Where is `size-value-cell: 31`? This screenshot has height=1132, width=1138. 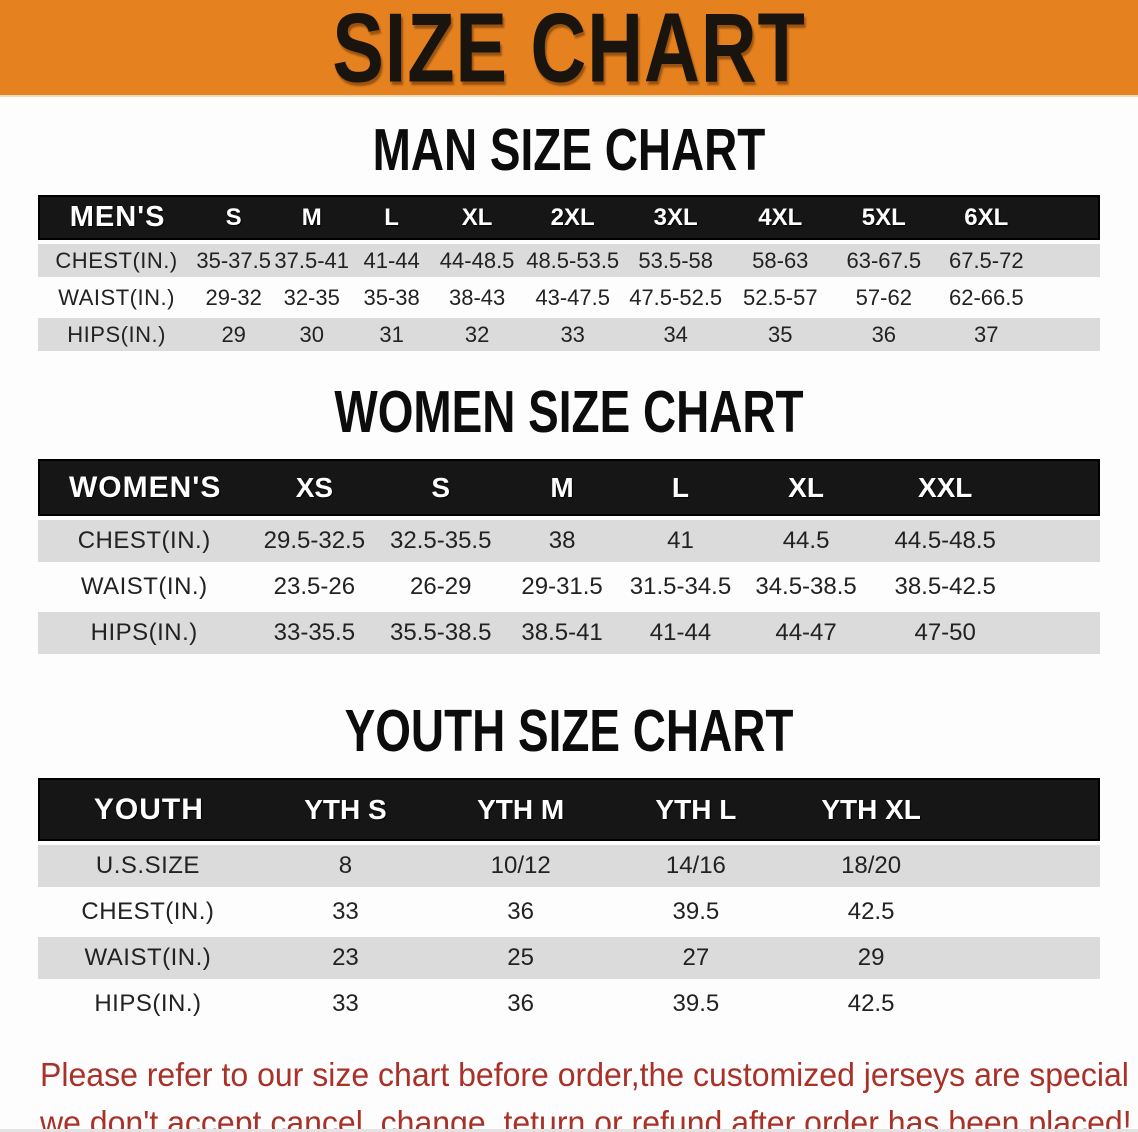
size-value-cell: 31 is located at coordinates (391, 334).